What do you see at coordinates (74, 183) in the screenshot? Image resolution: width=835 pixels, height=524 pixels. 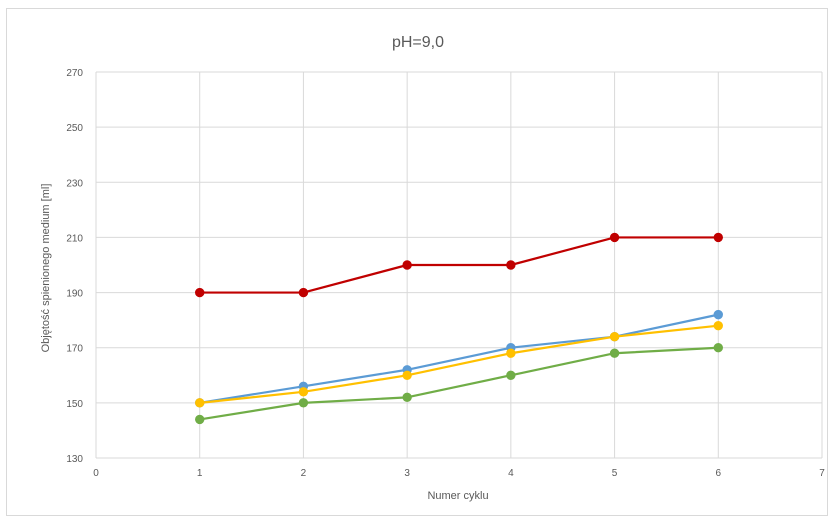 I see `y-tick-label: 230` at bounding box center [74, 183].